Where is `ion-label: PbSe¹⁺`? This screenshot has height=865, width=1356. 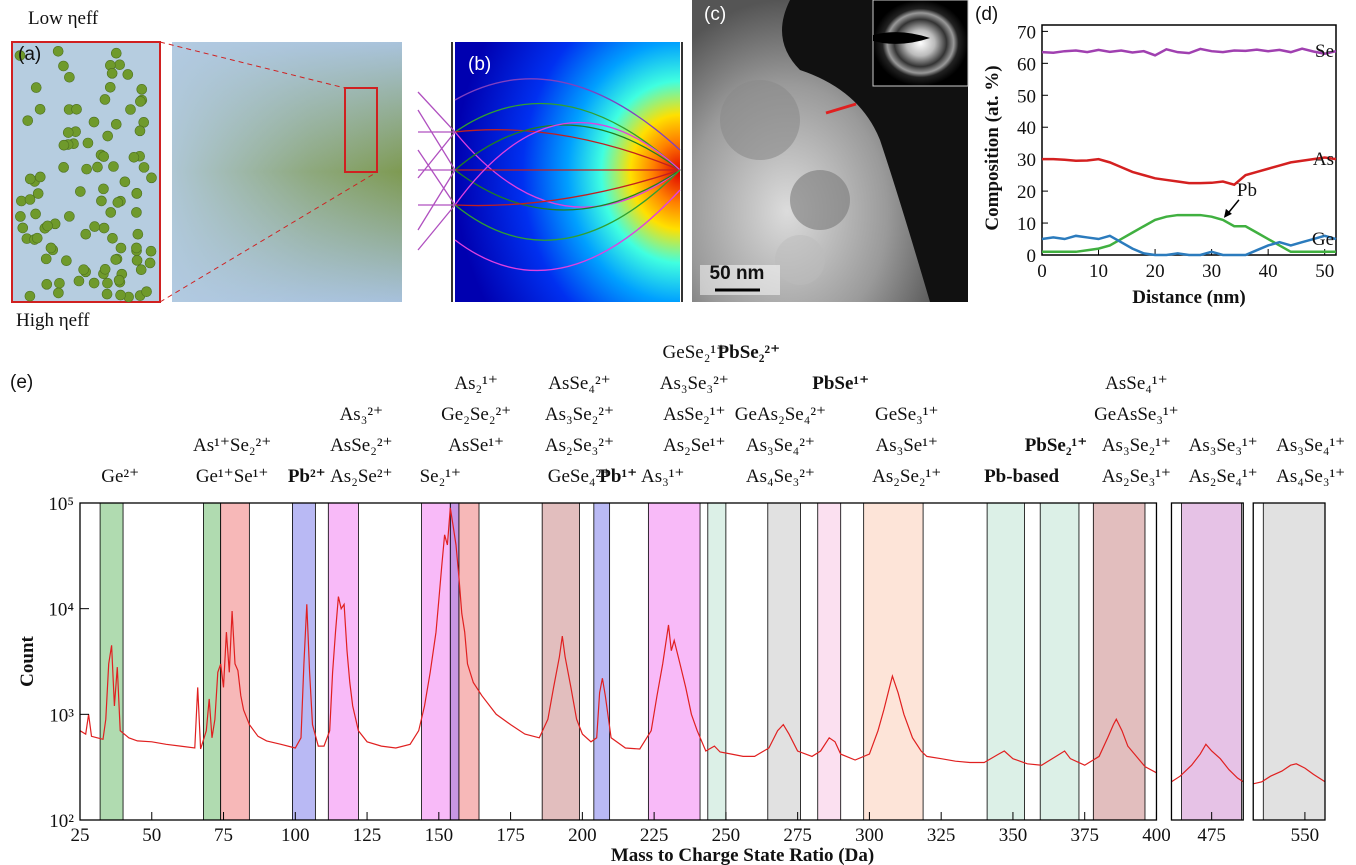 ion-label: PbSe¹⁺ is located at coordinates (840, 383).